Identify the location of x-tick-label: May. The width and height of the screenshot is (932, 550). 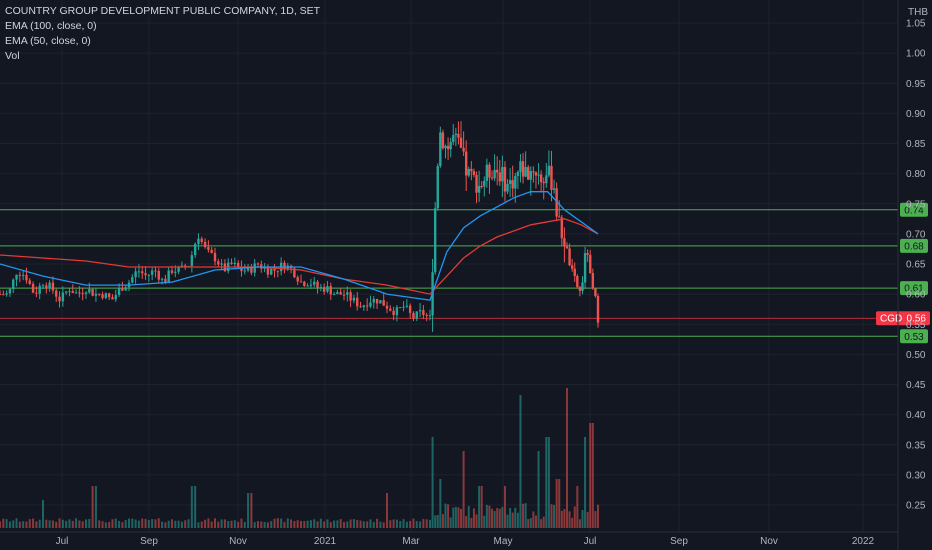
(503, 541).